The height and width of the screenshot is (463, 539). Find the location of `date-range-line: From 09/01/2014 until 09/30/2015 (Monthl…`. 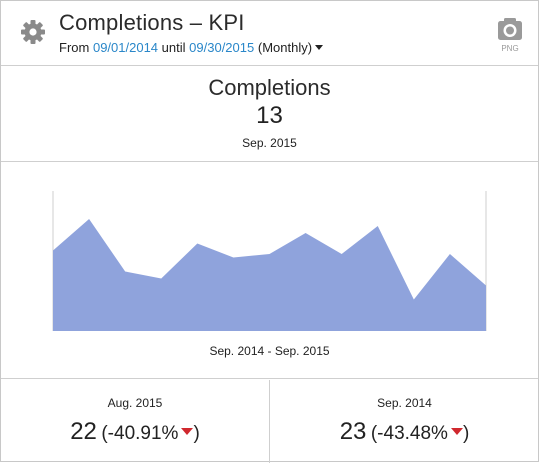

date-range-line: From 09/01/2014 until 09/30/2015 (Monthl… is located at coordinates (191, 47).